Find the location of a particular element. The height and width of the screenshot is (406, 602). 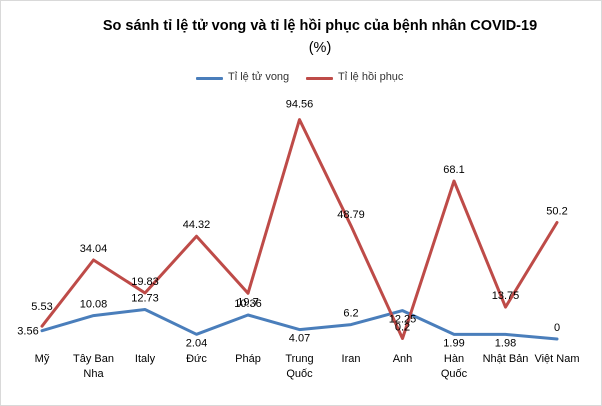

data-label-s0-3: 2.04 is located at coordinates (196, 343).